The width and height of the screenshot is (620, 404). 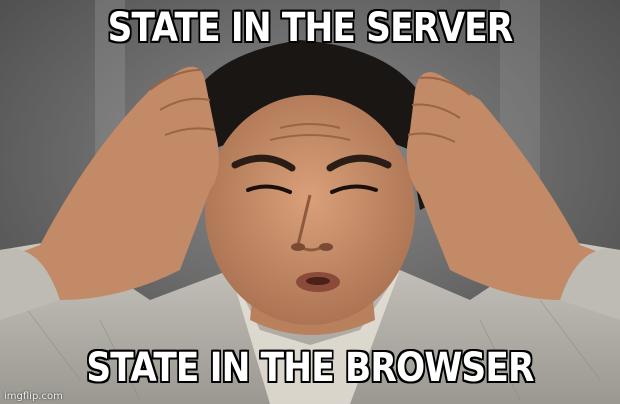 I want to click on bottom-caption: STATE IN THE BROWSER, so click(x=311, y=368).